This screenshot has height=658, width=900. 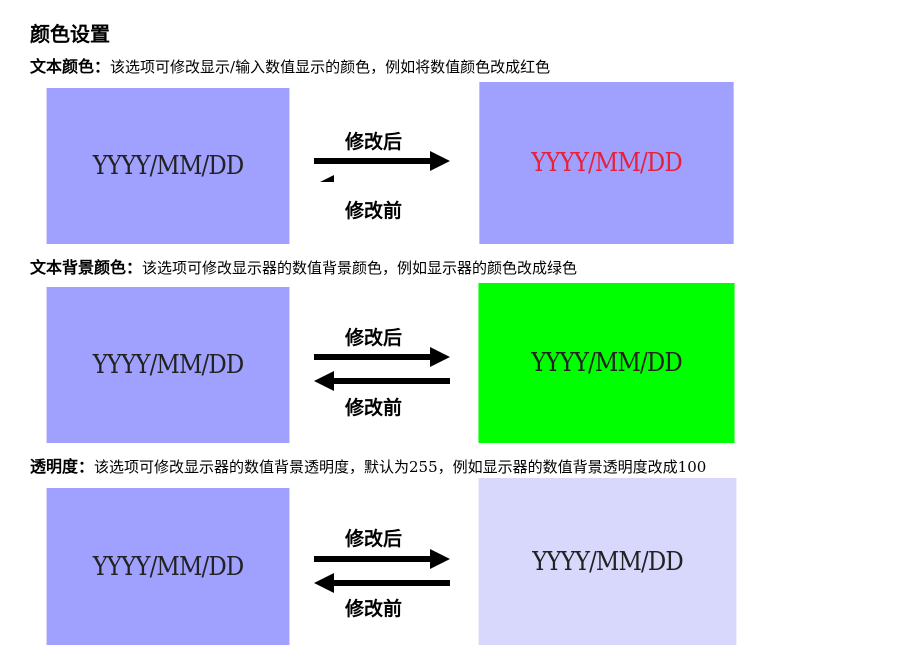 I want to click on heading: 颜色设置, so click(x=70, y=34).